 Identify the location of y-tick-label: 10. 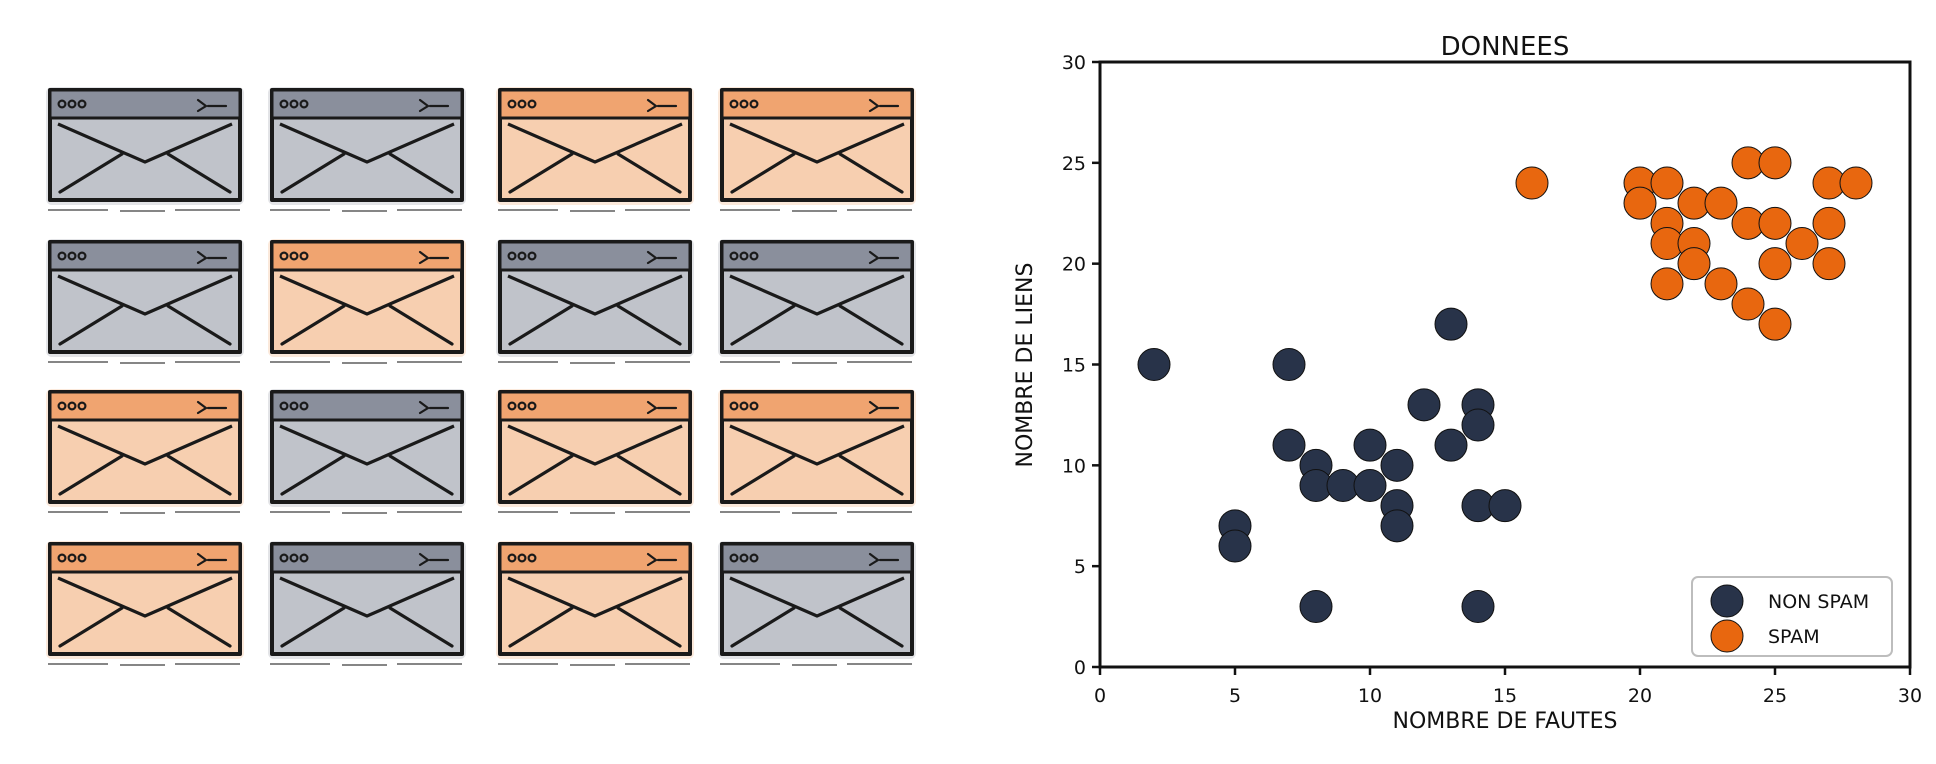
(1074, 466).